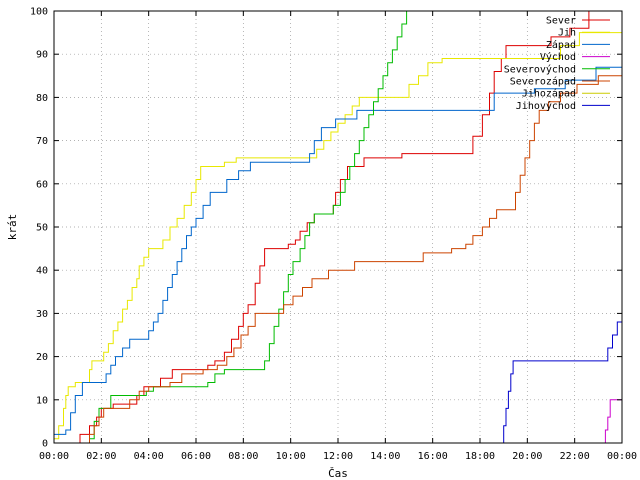  I want to click on x-tick-label: 06:00, so click(196, 456).